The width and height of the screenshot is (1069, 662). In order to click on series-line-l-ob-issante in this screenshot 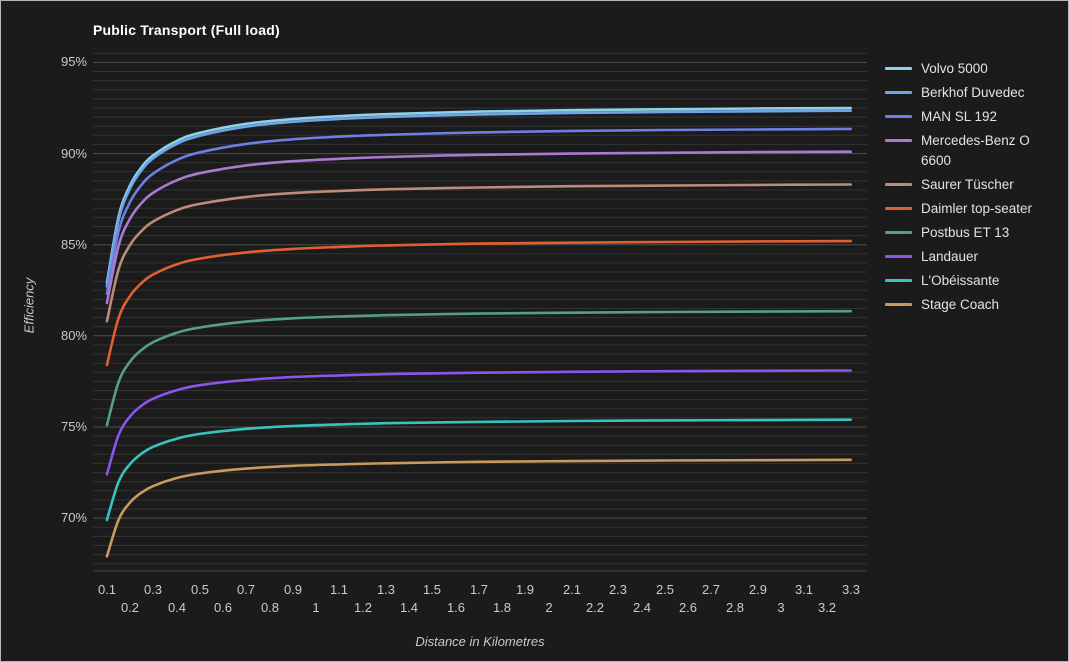, I will do `click(478, 470)`.